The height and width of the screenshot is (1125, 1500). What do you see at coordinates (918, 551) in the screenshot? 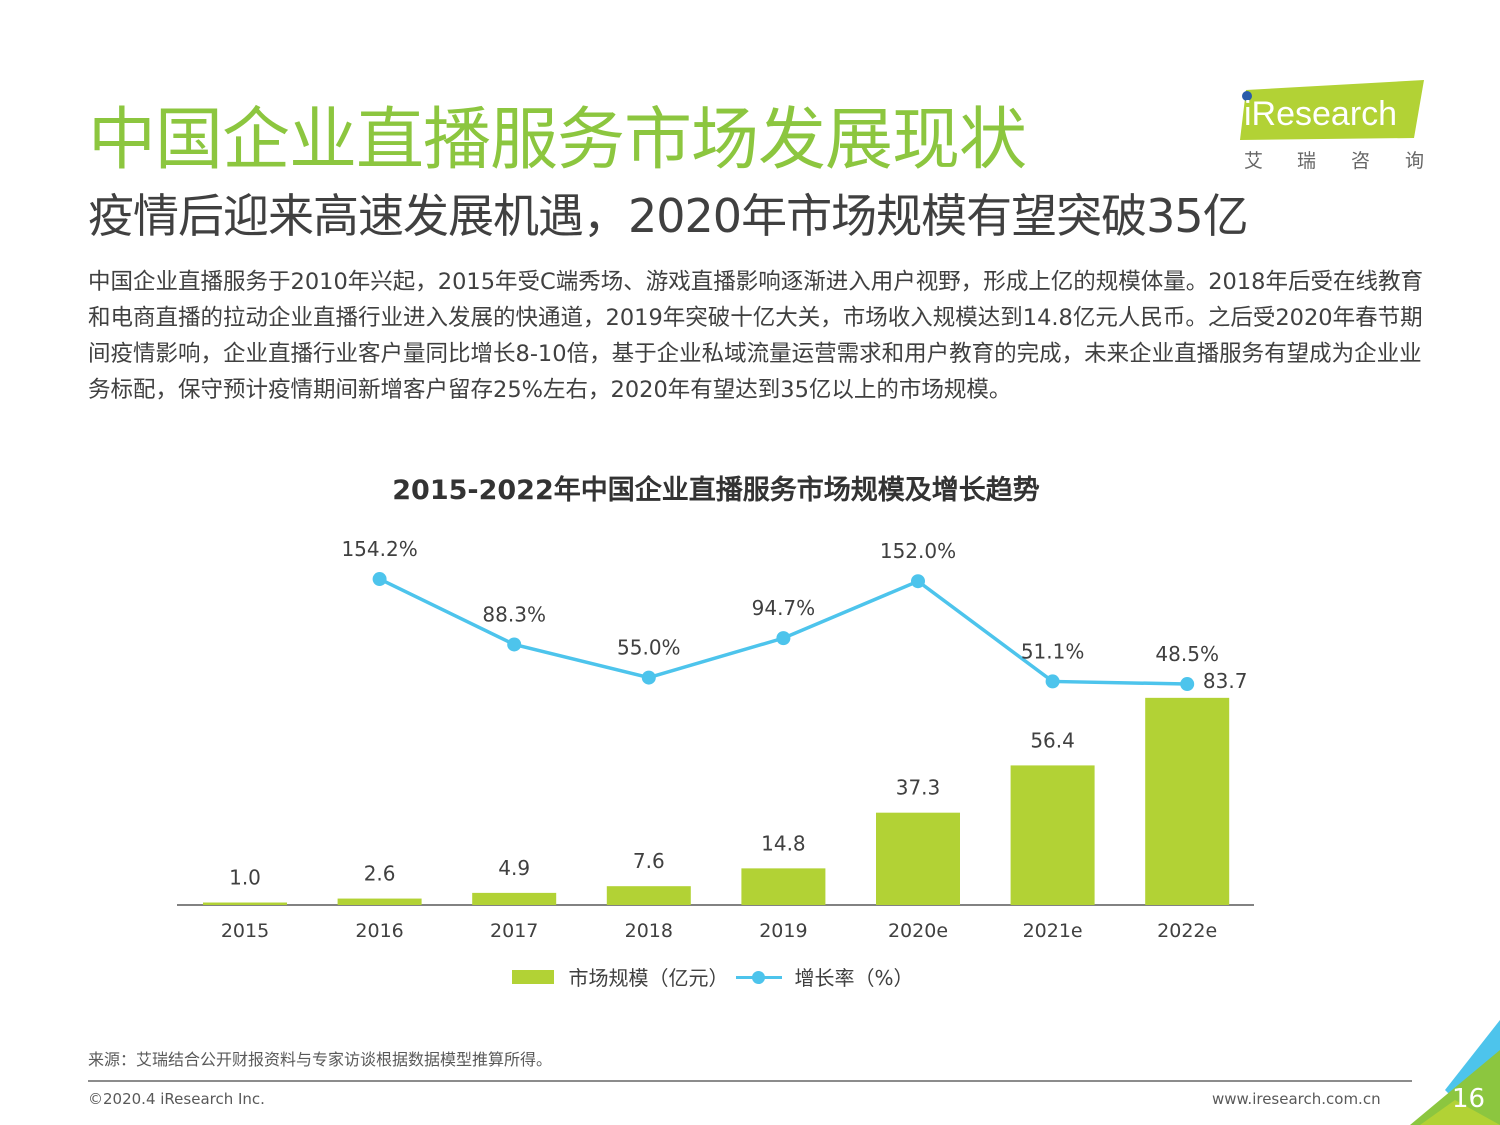
I see `growth-value-label: 152.0%` at bounding box center [918, 551].